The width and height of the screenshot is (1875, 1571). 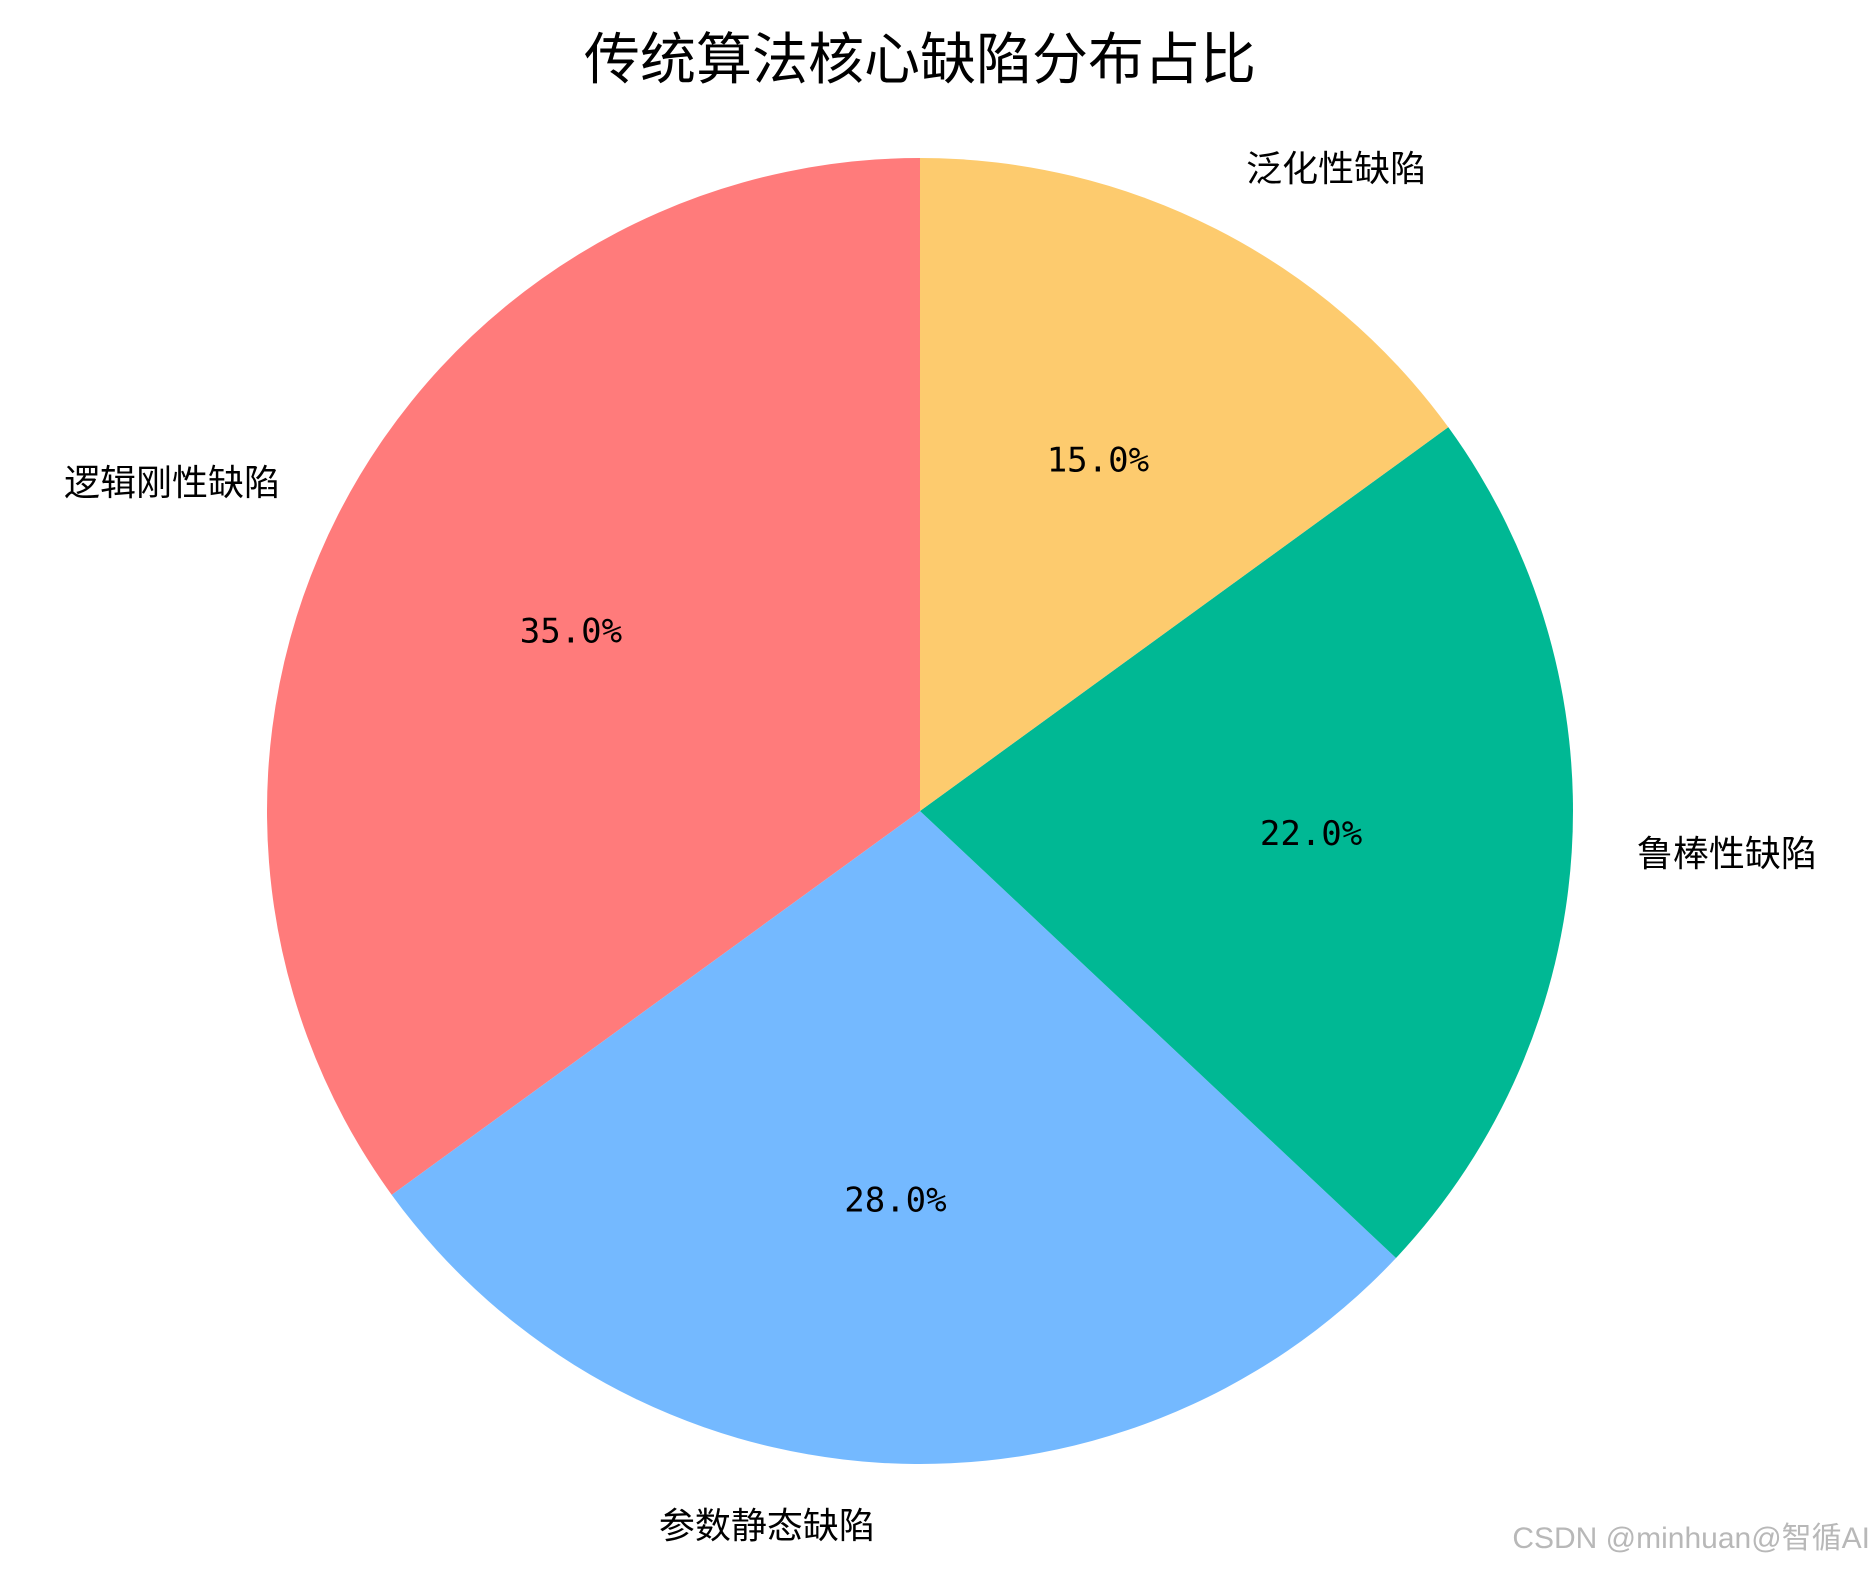 I want to click on chart-title: 传统算法核心缺陷分布占比, so click(x=920, y=60).